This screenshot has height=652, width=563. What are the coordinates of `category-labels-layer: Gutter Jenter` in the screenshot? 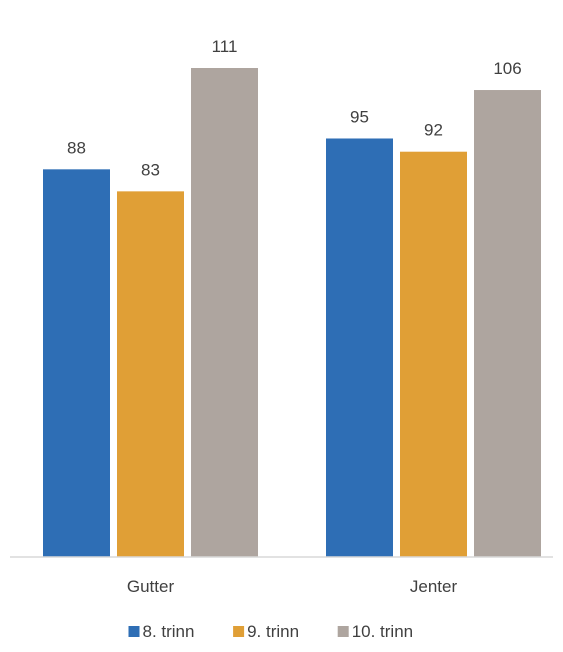 It's located at (292, 586).